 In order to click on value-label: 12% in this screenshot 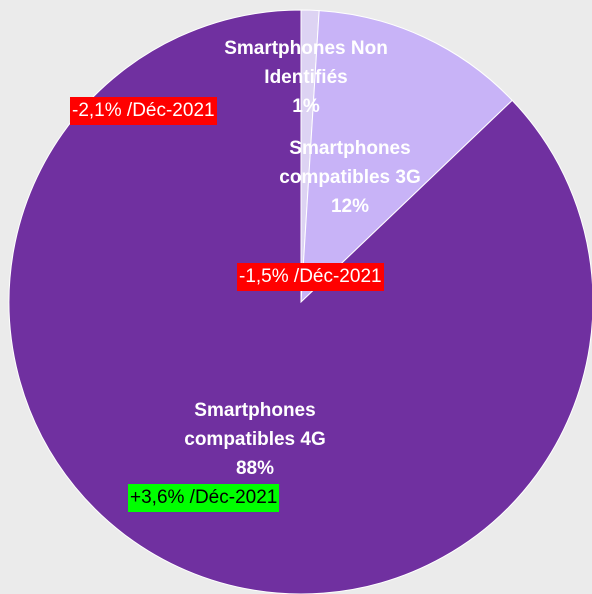, I will do `click(350, 206)`.